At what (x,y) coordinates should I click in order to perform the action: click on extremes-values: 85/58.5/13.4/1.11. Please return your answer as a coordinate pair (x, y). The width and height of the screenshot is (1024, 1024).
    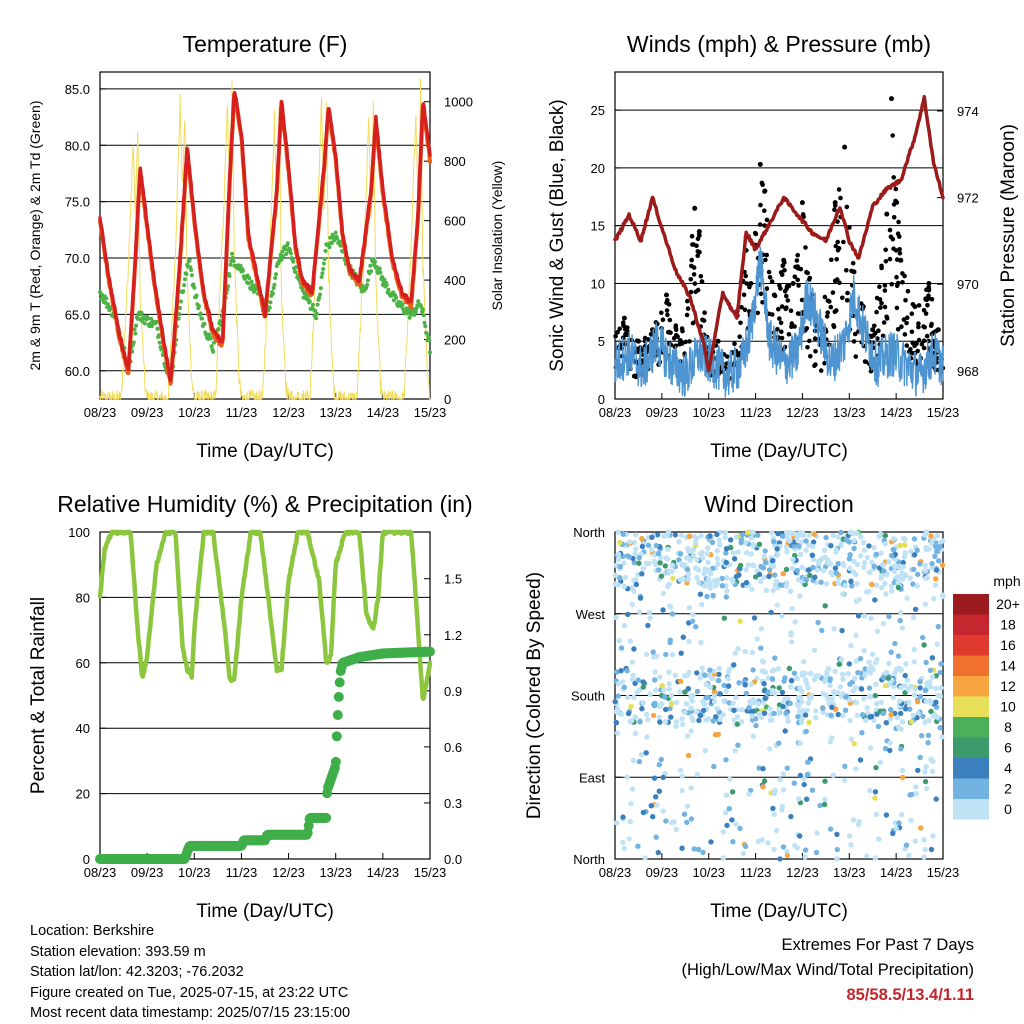
    Looking at the image, I should click on (910, 995).